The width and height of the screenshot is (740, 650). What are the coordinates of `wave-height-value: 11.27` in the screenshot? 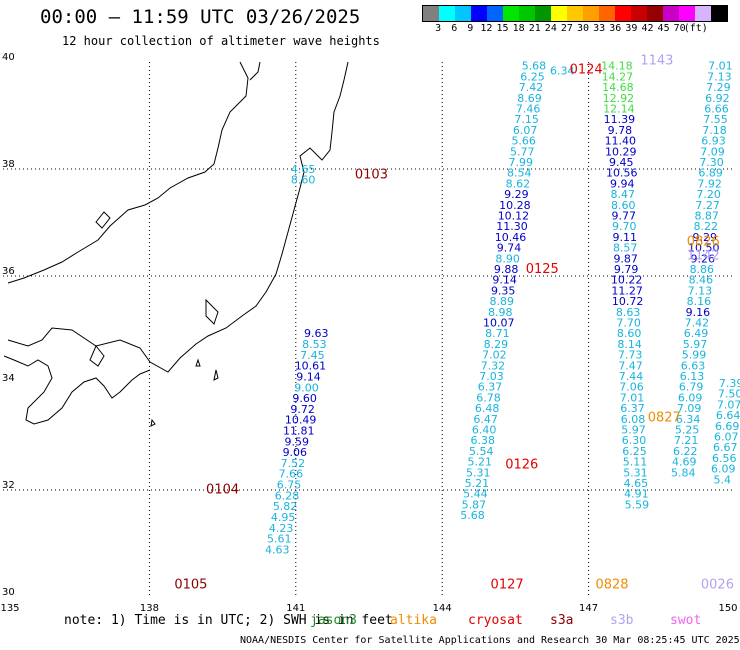 It's located at (627, 290).